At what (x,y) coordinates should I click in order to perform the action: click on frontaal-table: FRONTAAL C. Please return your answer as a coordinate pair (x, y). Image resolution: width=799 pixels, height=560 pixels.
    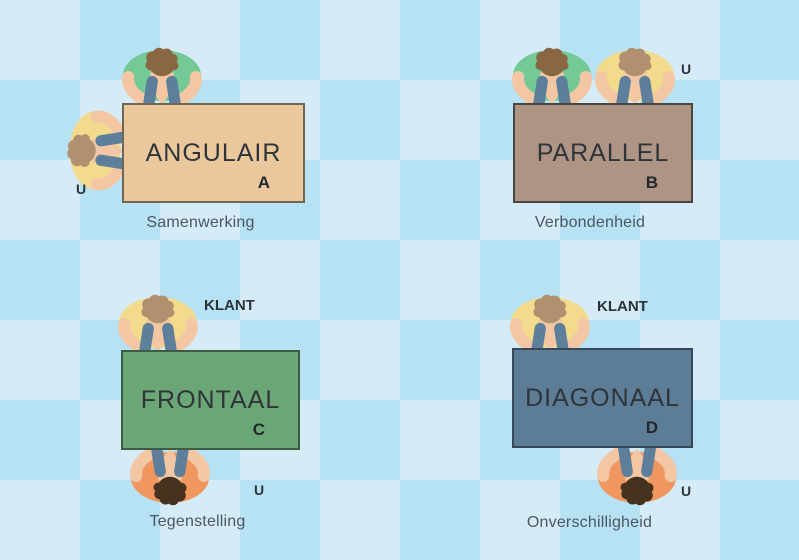
    Looking at the image, I should click on (210, 400).